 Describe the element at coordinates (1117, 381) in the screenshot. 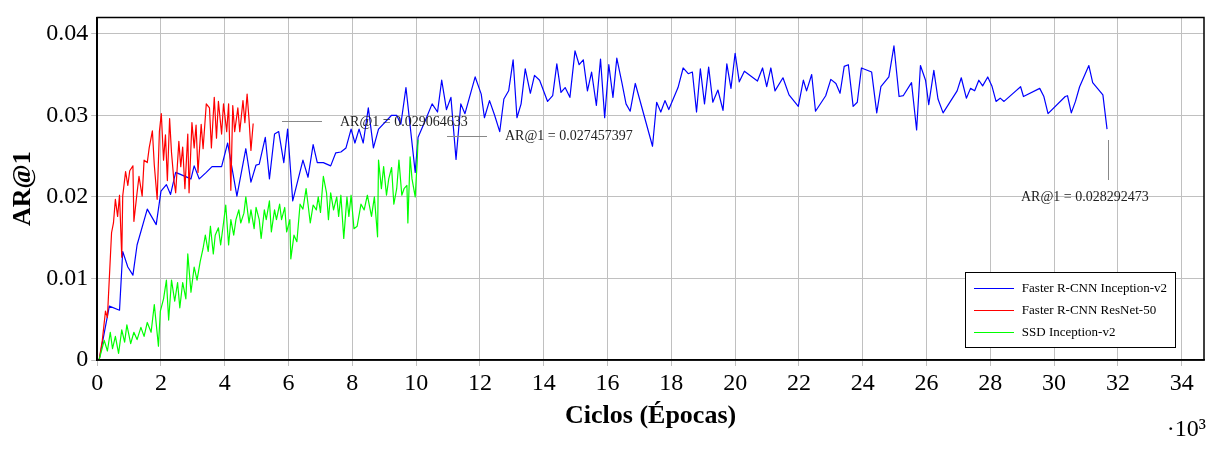

I see `x-tick-label: 32` at that location.